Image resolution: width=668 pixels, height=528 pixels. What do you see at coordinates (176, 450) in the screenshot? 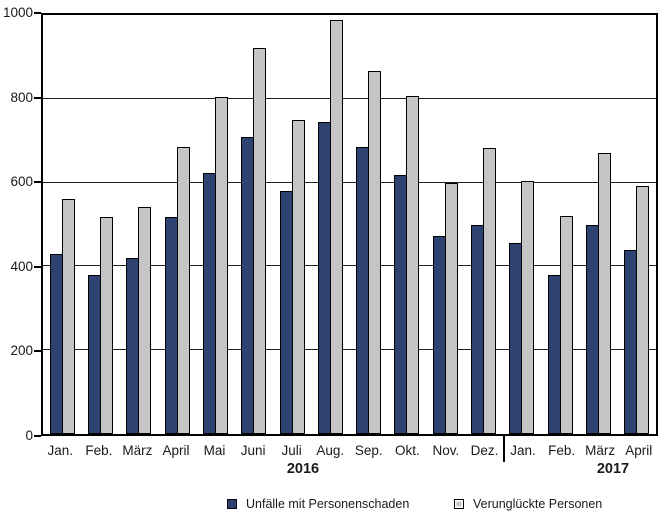
I see `x-axis-label-4: April` at bounding box center [176, 450].